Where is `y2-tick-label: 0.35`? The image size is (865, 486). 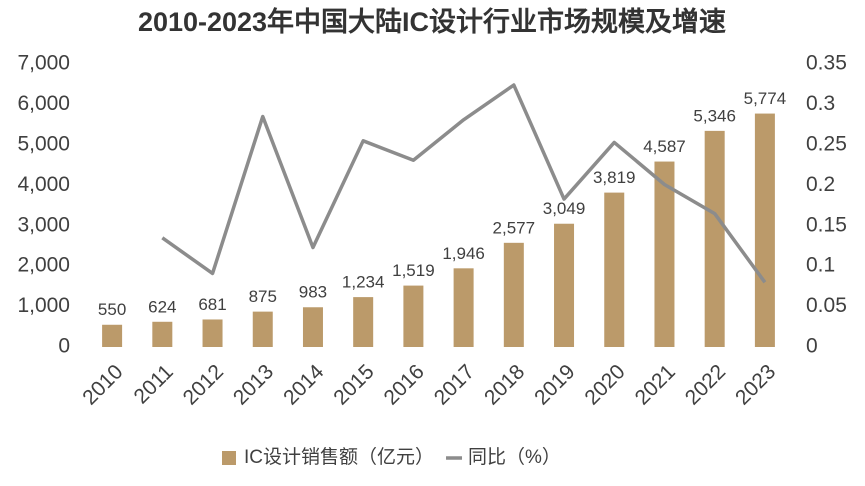 y2-tick-label: 0.35 is located at coordinates (826, 63).